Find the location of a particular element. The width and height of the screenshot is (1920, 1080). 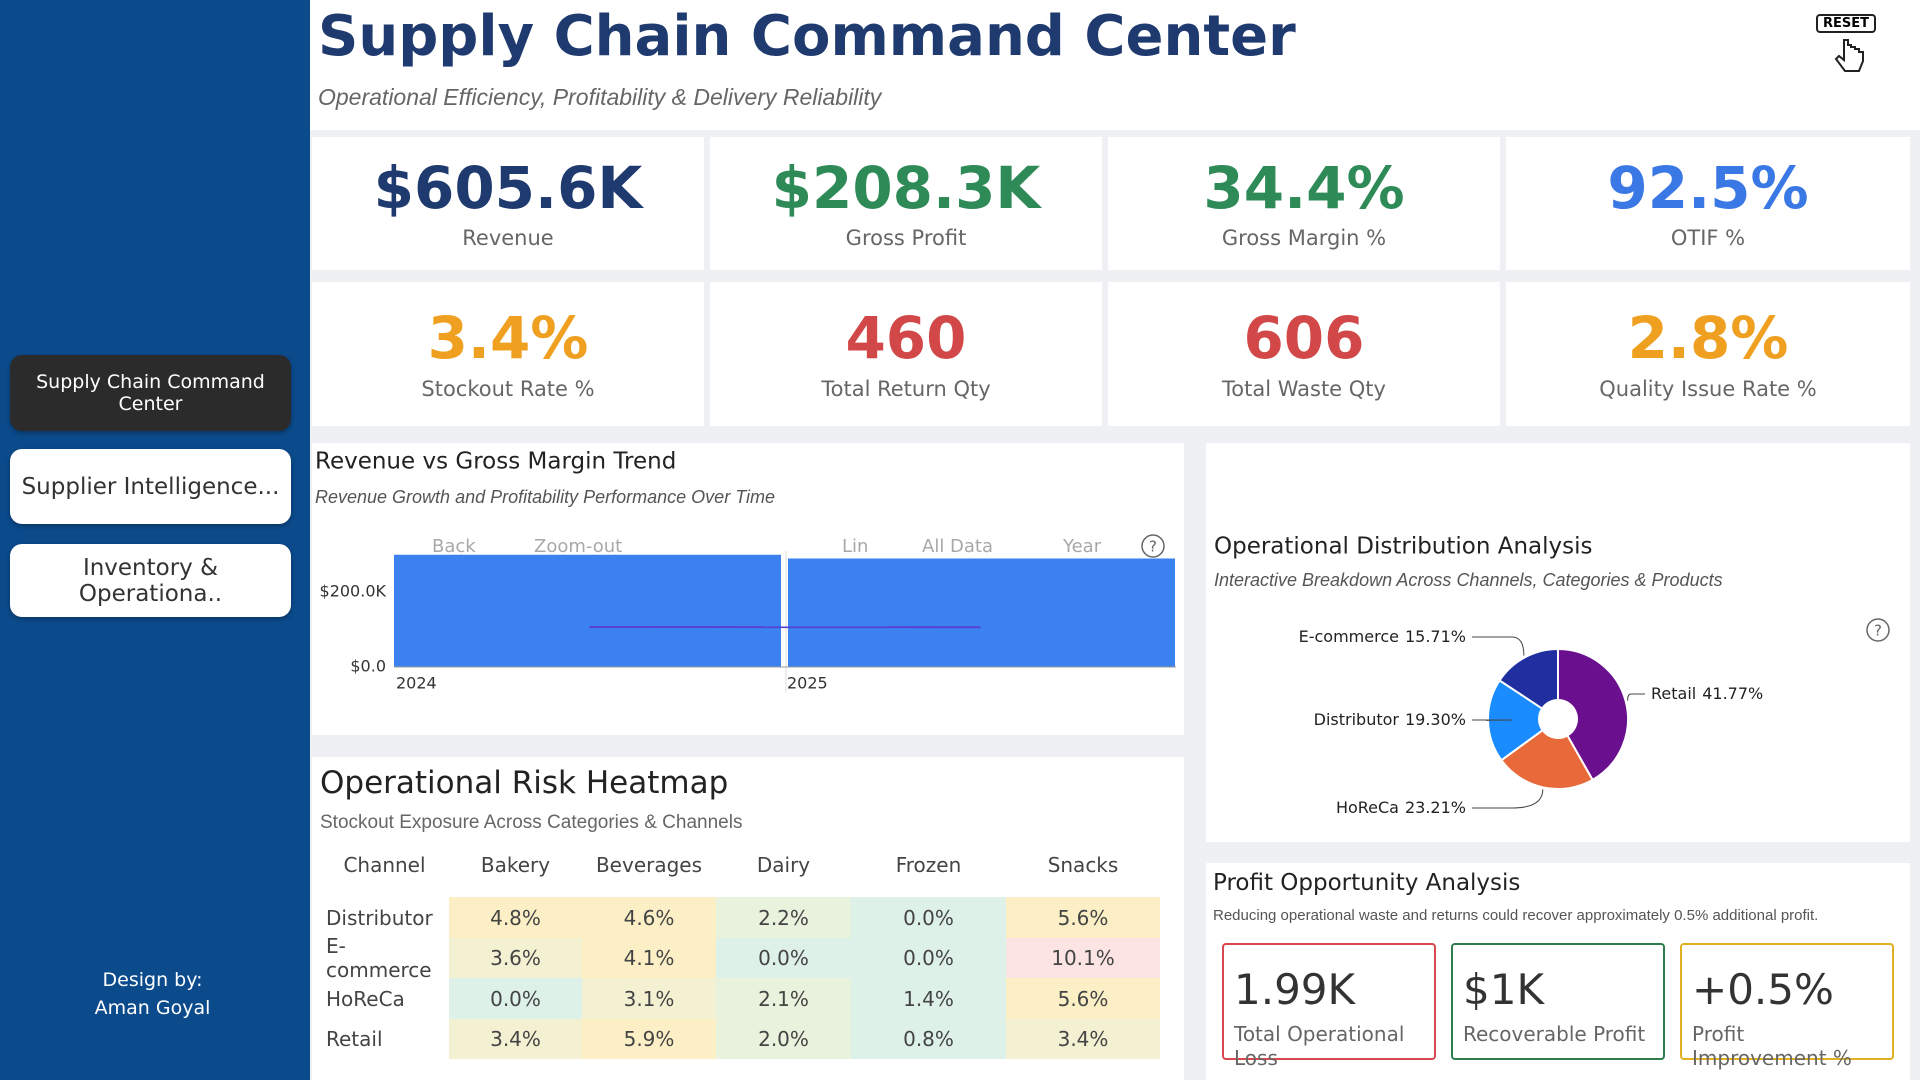

slice-label: E-commerce 15.71% is located at coordinates (1382, 636).